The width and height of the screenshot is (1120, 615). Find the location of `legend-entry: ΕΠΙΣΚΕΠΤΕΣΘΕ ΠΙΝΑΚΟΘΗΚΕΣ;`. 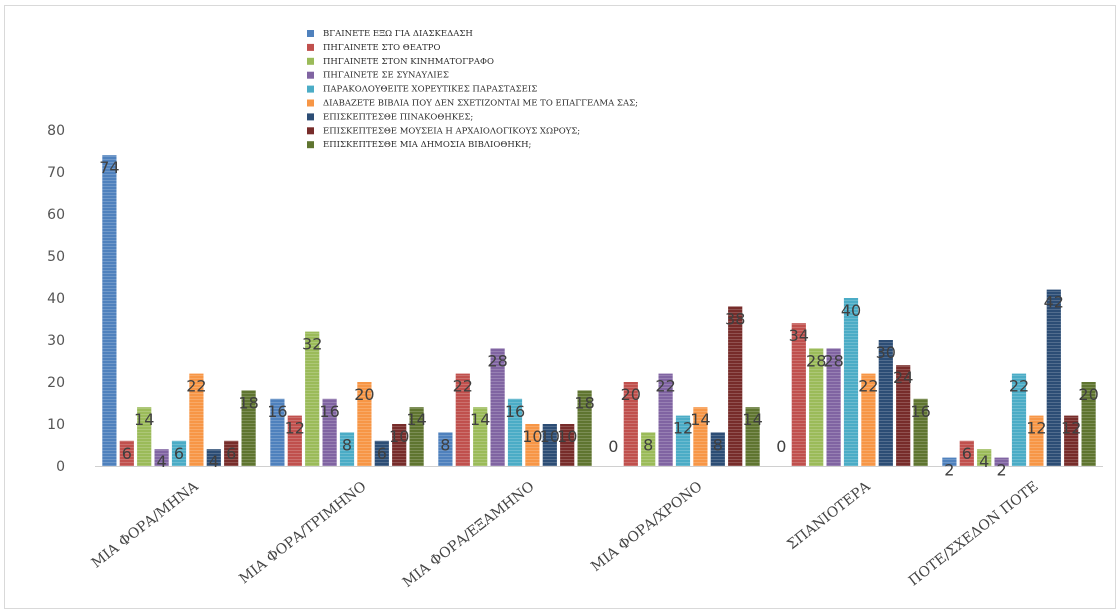

legend-entry: ΕΠΙΣΚΕΠΤΕΣΘΕ ΠΙΝΑΚΟΘΗΚΕΣ; is located at coordinates (398, 117).